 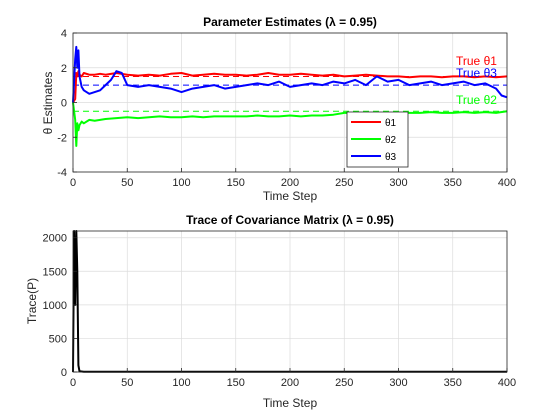 What do you see at coordinates (476, 61) in the screenshot?
I see `true-theta1-label: True θ1` at bounding box center [476, 61].